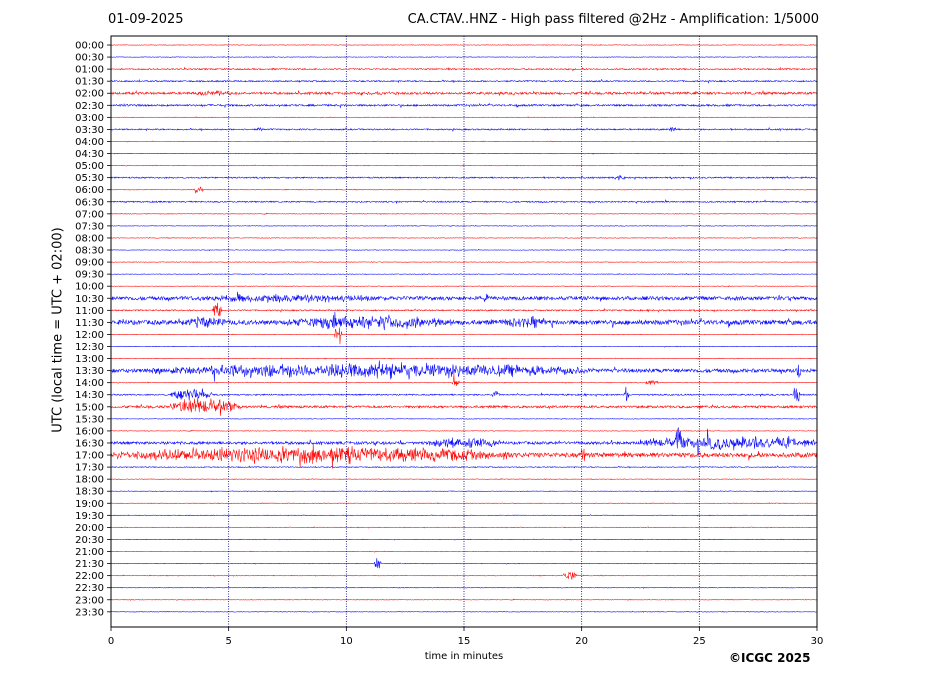  I want to click on y-tick-label: 08:00, so click(89, 238).